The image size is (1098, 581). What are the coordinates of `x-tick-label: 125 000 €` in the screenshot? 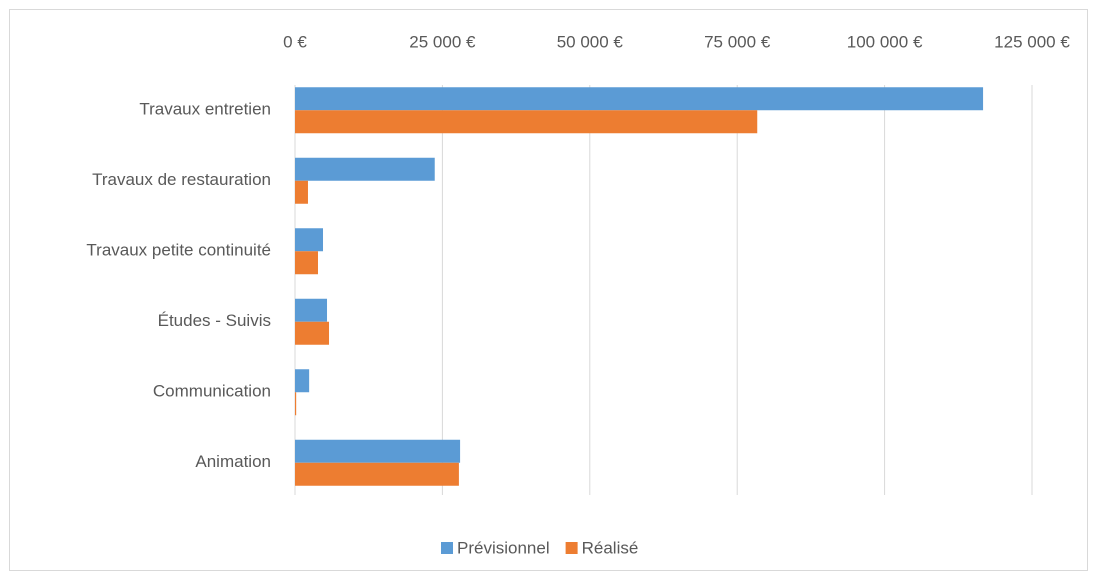 It's located at (1032, 41).